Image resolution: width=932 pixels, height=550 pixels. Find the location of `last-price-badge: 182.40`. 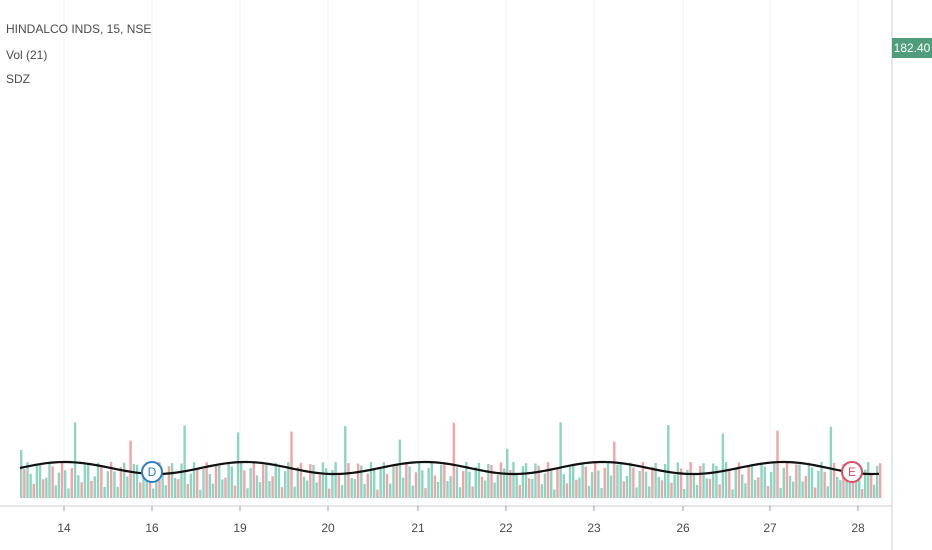

last-price-badge: 182.40 is located at coordinates (912, 48).